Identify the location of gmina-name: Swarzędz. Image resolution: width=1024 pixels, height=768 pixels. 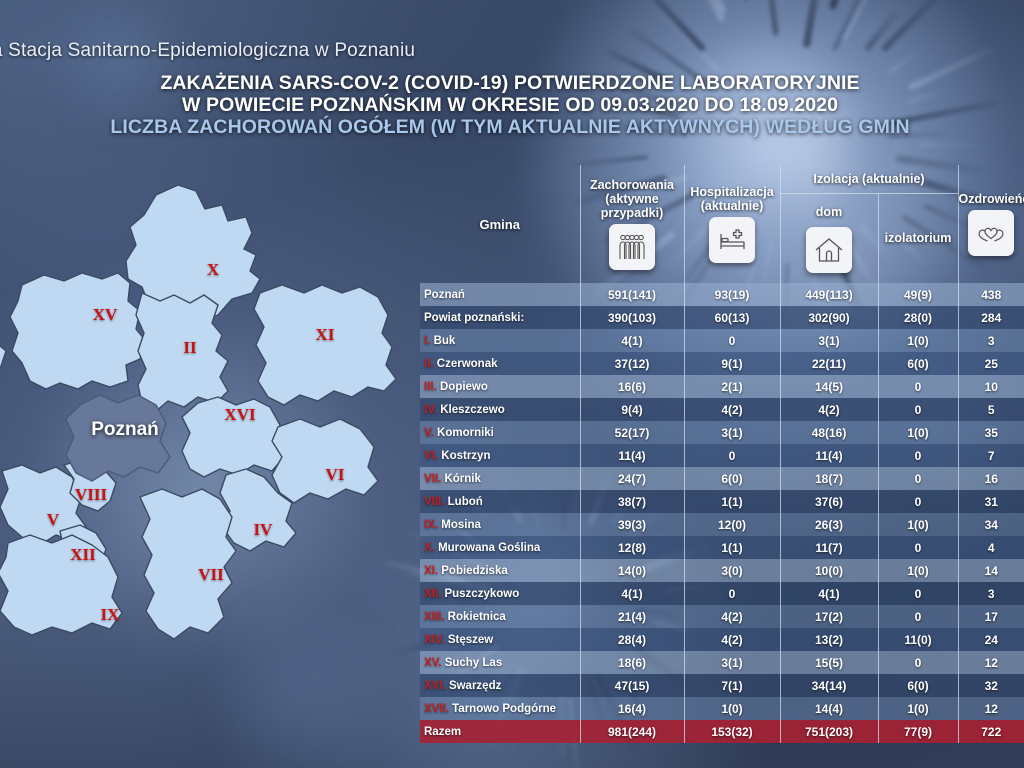
(475, 685).